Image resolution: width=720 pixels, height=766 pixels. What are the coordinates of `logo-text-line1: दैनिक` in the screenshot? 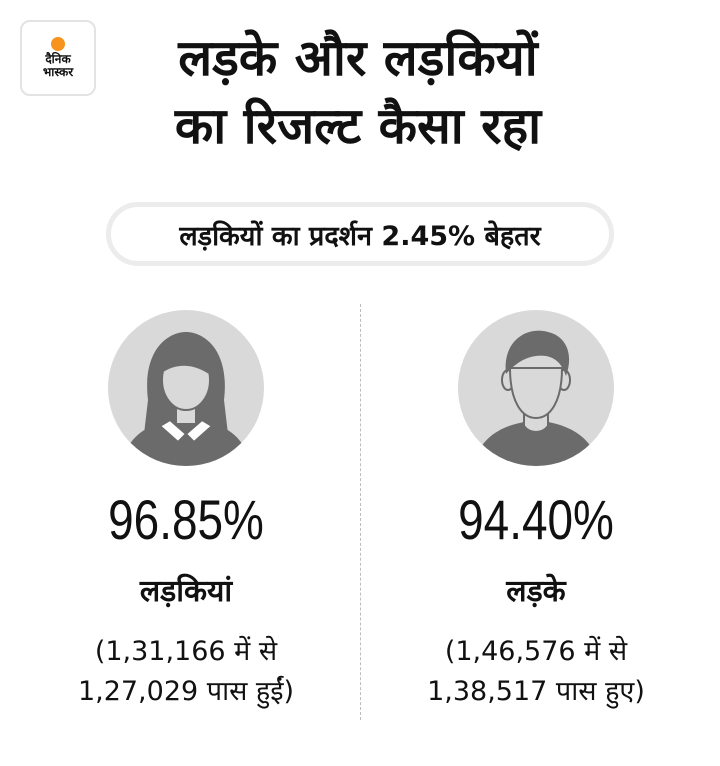 It's located at (58, 59).